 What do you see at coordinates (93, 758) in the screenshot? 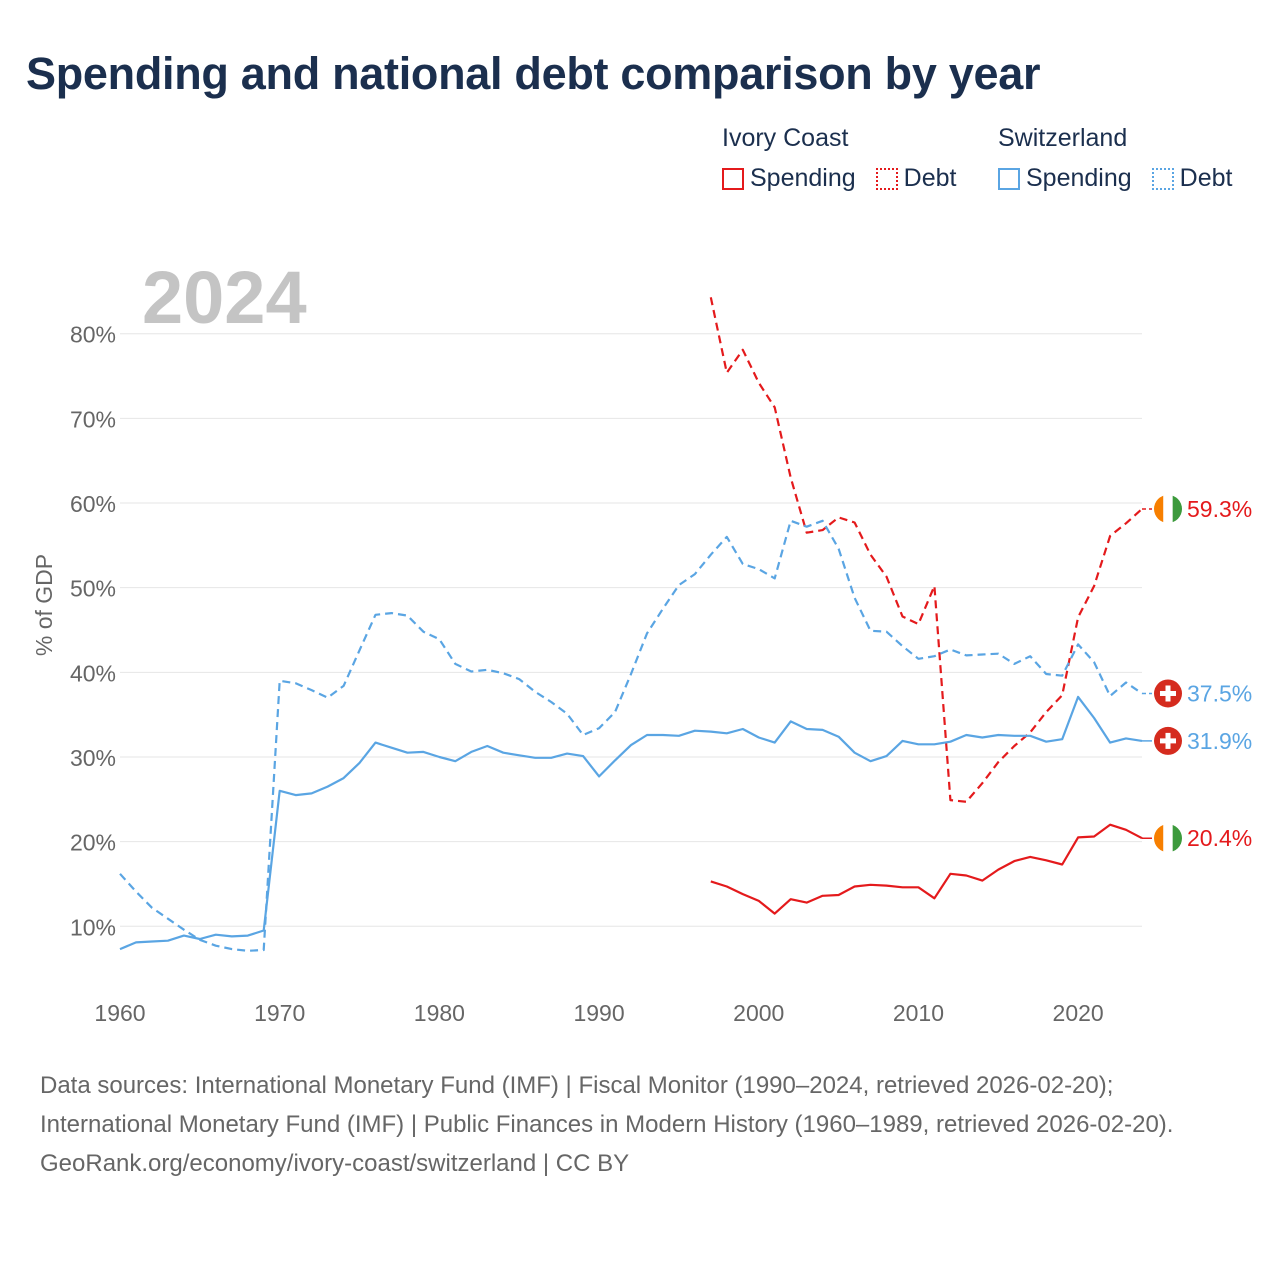
I see `y-tick-label: 30%` at bounding box center [93, 758].